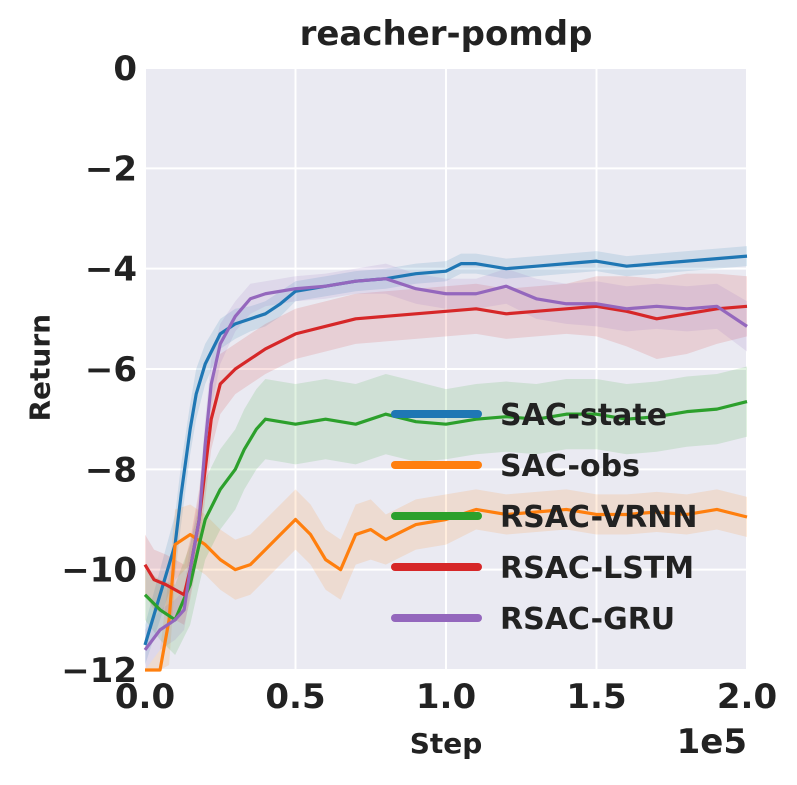  Describe the element at coordinates (583, 415) in the screenshot. I see `legend-label: SAC-state` at that location.